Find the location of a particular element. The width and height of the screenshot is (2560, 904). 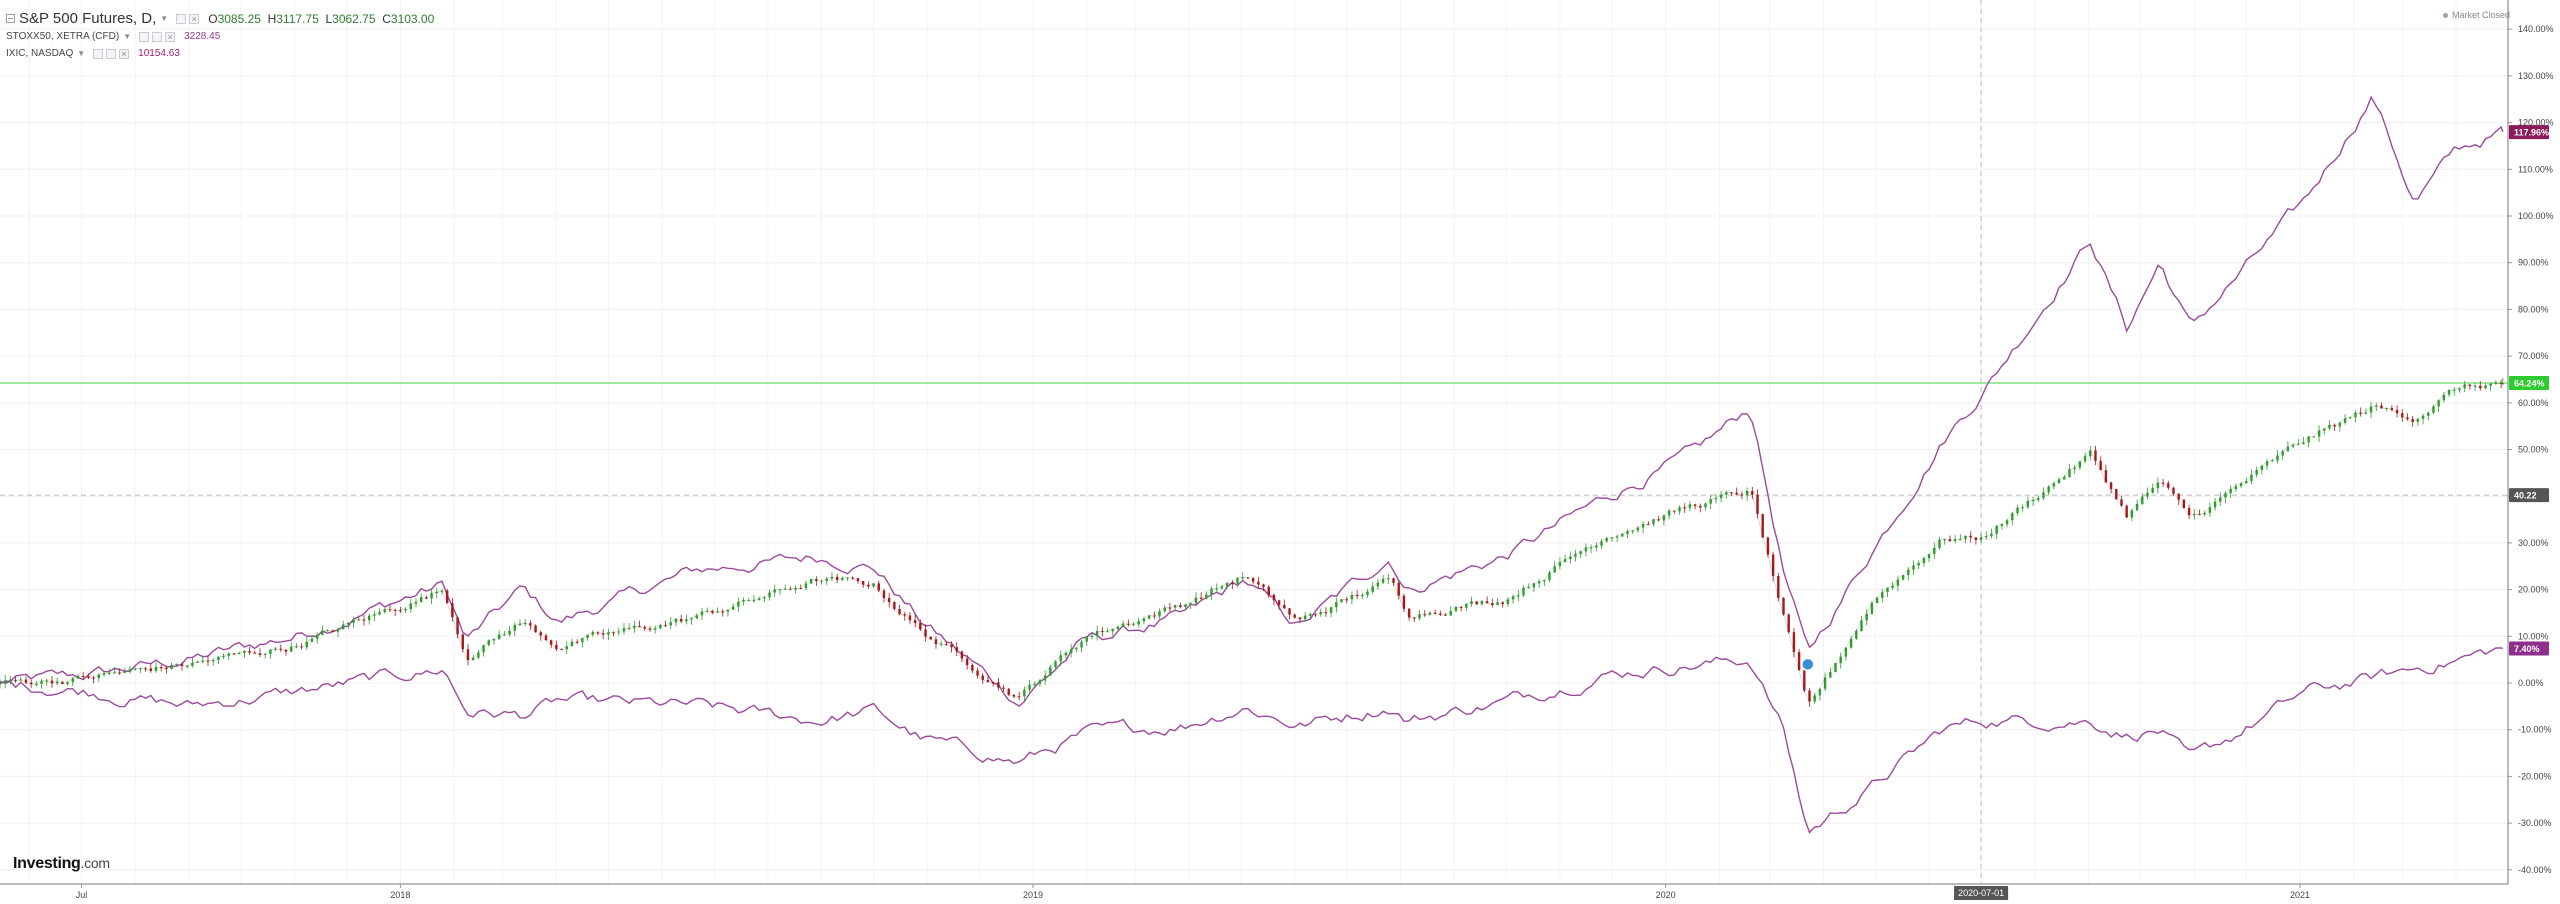

compare-symbol-stoxx: STOXX50, XETRA (CFD) is located at coordinates (63, 36).